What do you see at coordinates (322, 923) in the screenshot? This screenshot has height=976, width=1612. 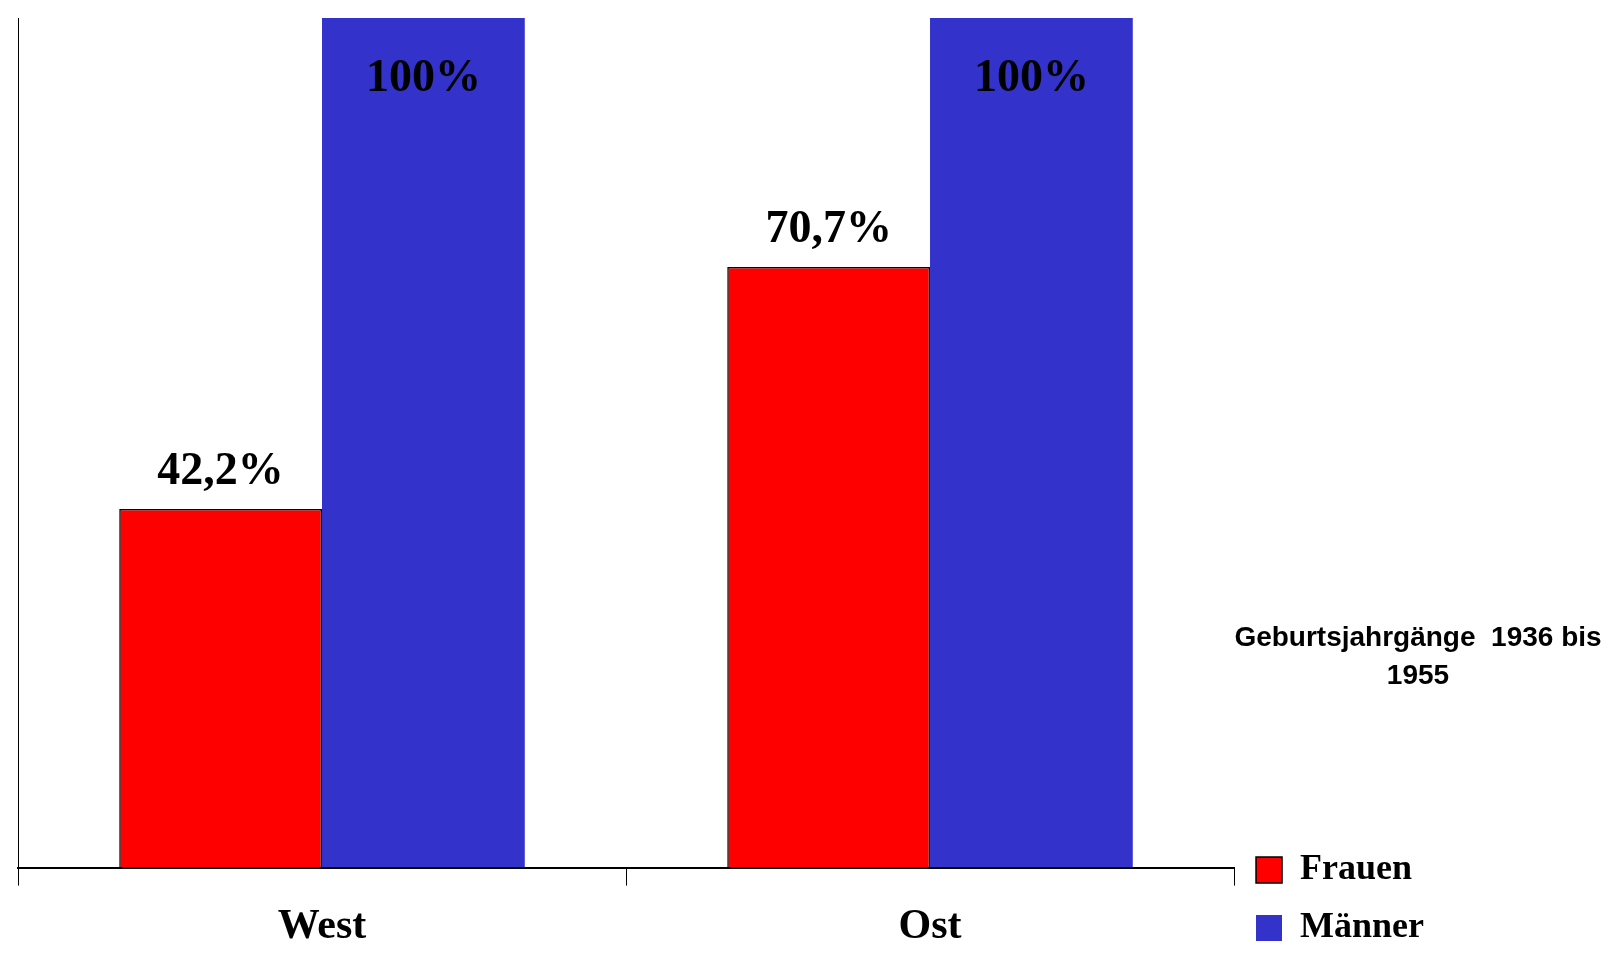 I see `x-tick-label: West` at bounding box center [322, 923].